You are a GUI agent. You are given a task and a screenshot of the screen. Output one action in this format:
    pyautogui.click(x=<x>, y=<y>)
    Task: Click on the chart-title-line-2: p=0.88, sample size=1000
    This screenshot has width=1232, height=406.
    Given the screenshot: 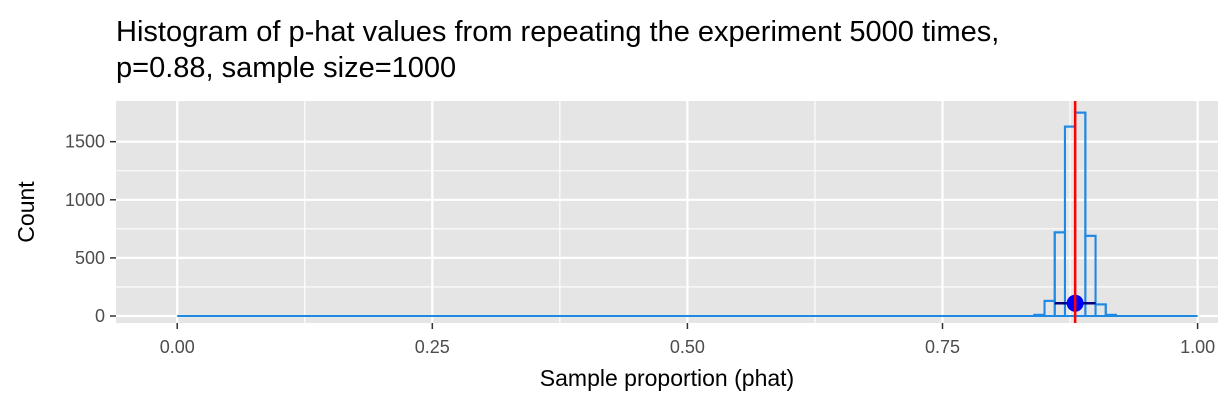 What is the action you would take?
    pyautogui.click(x=286, y=68)
    